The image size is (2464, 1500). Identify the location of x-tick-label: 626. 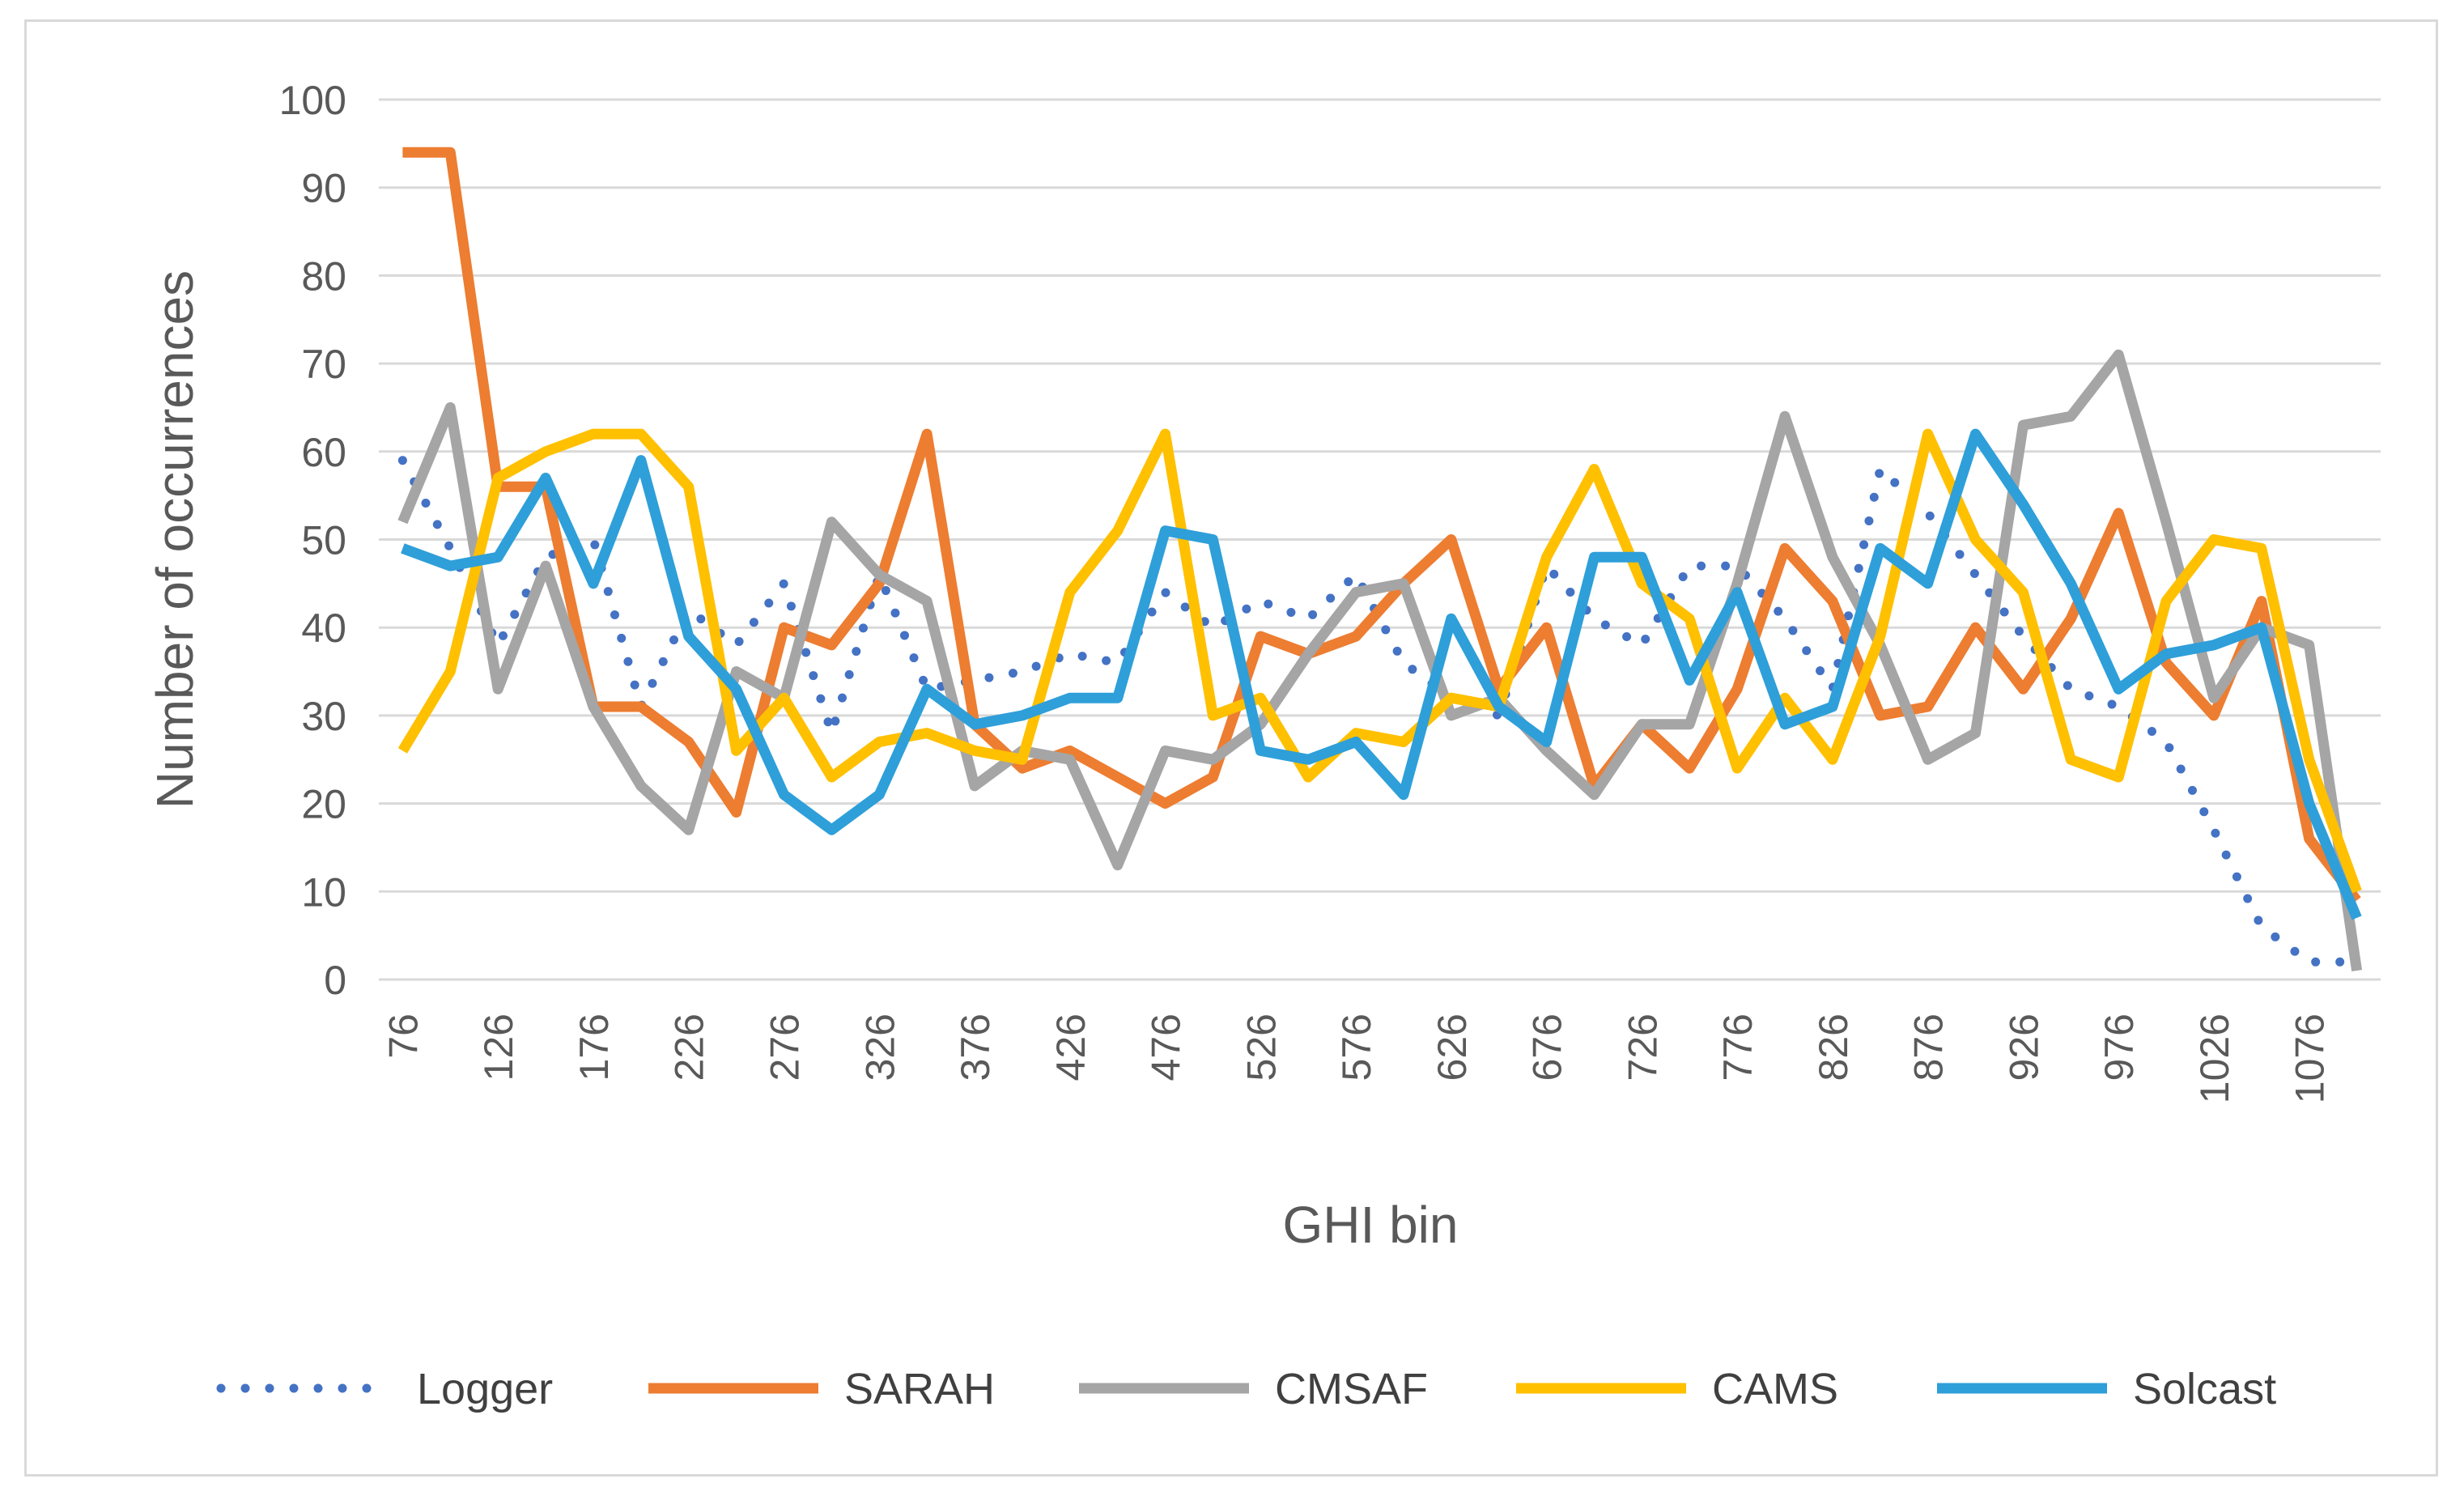
(1453, 1047).